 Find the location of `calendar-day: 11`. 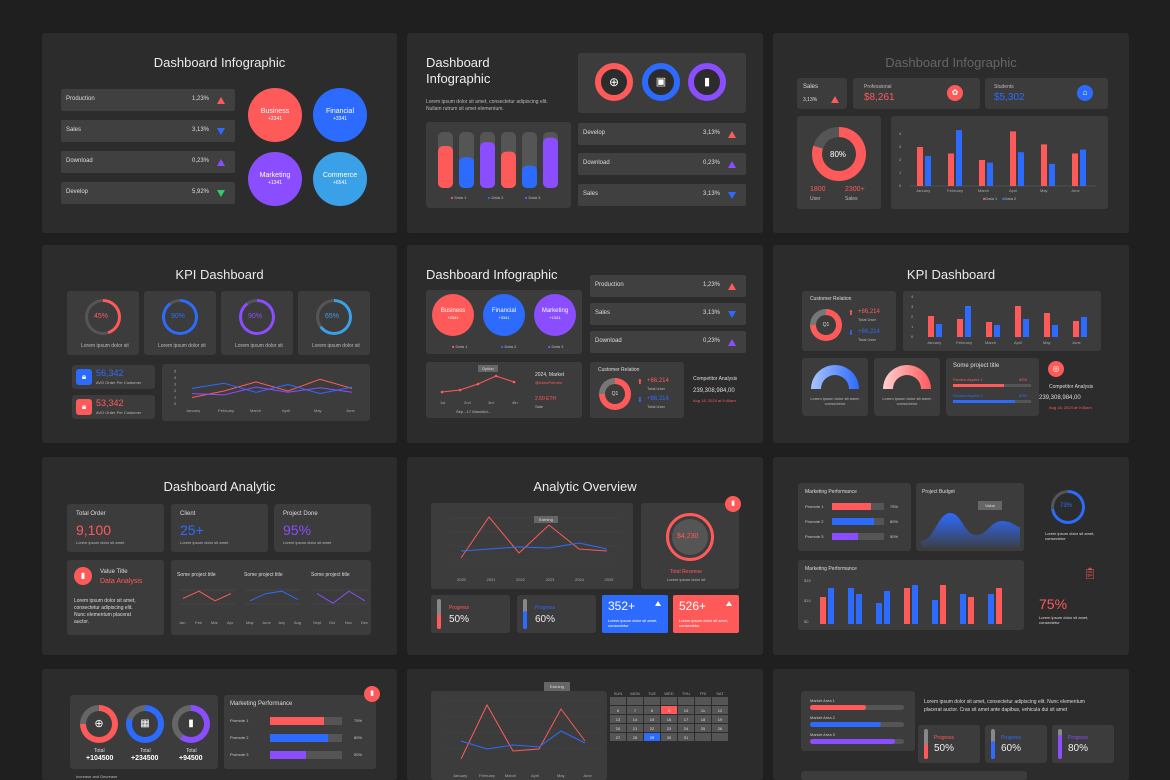

calendar-day: 11 is located at coordinates (703, 710).